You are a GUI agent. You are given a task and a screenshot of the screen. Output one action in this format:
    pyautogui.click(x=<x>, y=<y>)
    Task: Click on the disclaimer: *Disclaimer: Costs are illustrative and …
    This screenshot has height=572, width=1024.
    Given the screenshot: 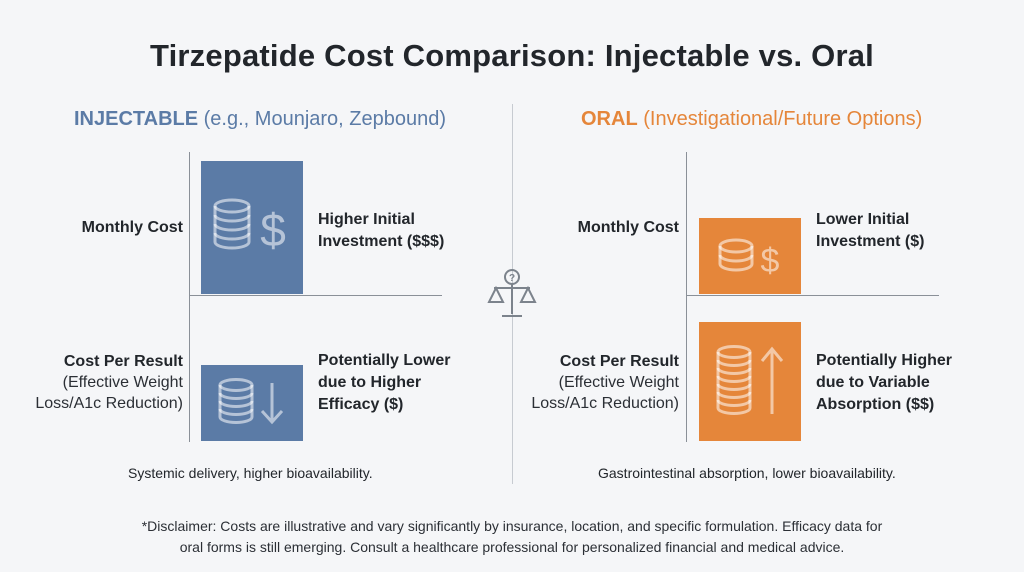 What is the action you would take?
    pyautogui.click(x=512, y=536)
    